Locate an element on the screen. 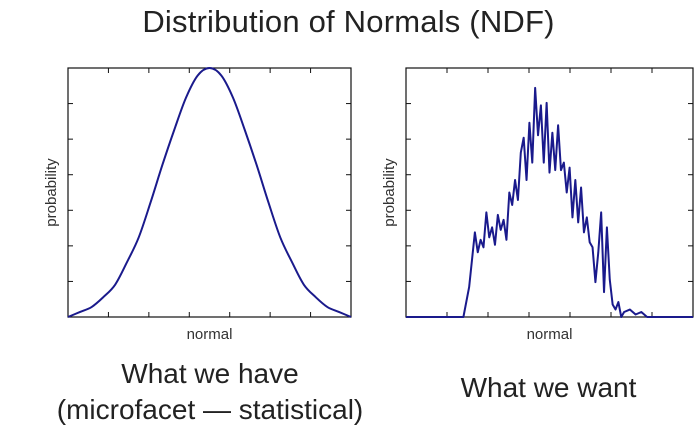 The width and height of the screenshot is (697, 431). caption-right: What we want is located at coordinates (548, 388).